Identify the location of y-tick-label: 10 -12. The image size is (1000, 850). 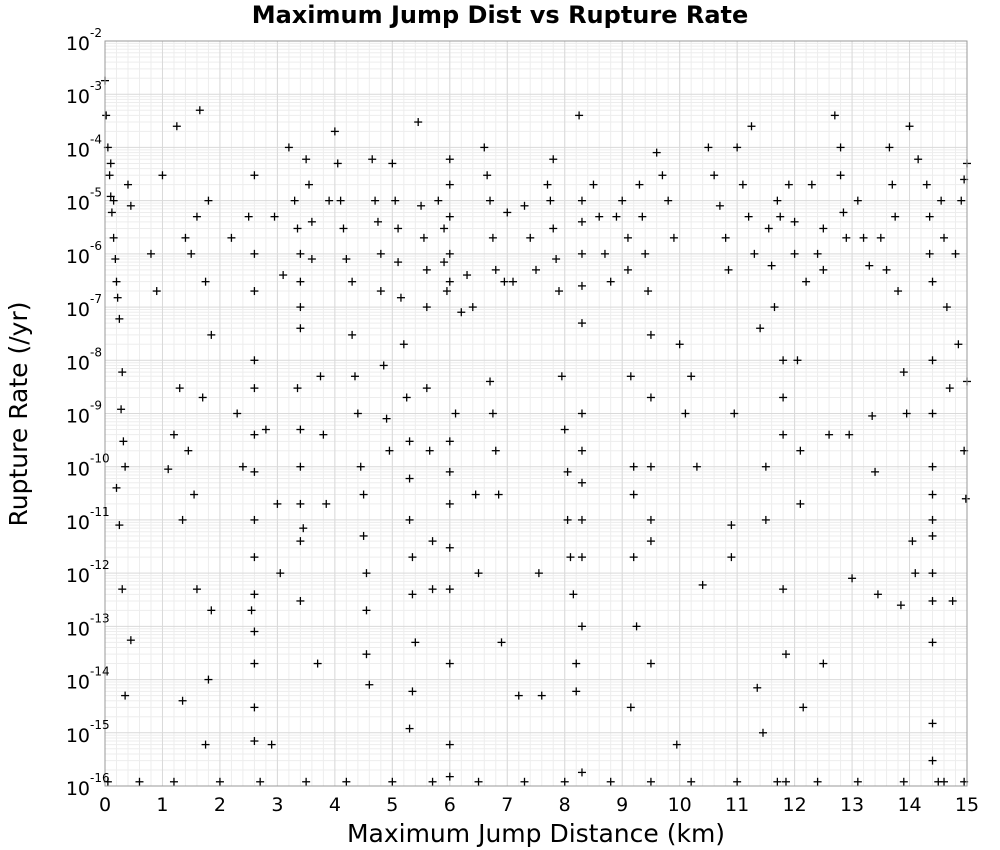
(88, 572).